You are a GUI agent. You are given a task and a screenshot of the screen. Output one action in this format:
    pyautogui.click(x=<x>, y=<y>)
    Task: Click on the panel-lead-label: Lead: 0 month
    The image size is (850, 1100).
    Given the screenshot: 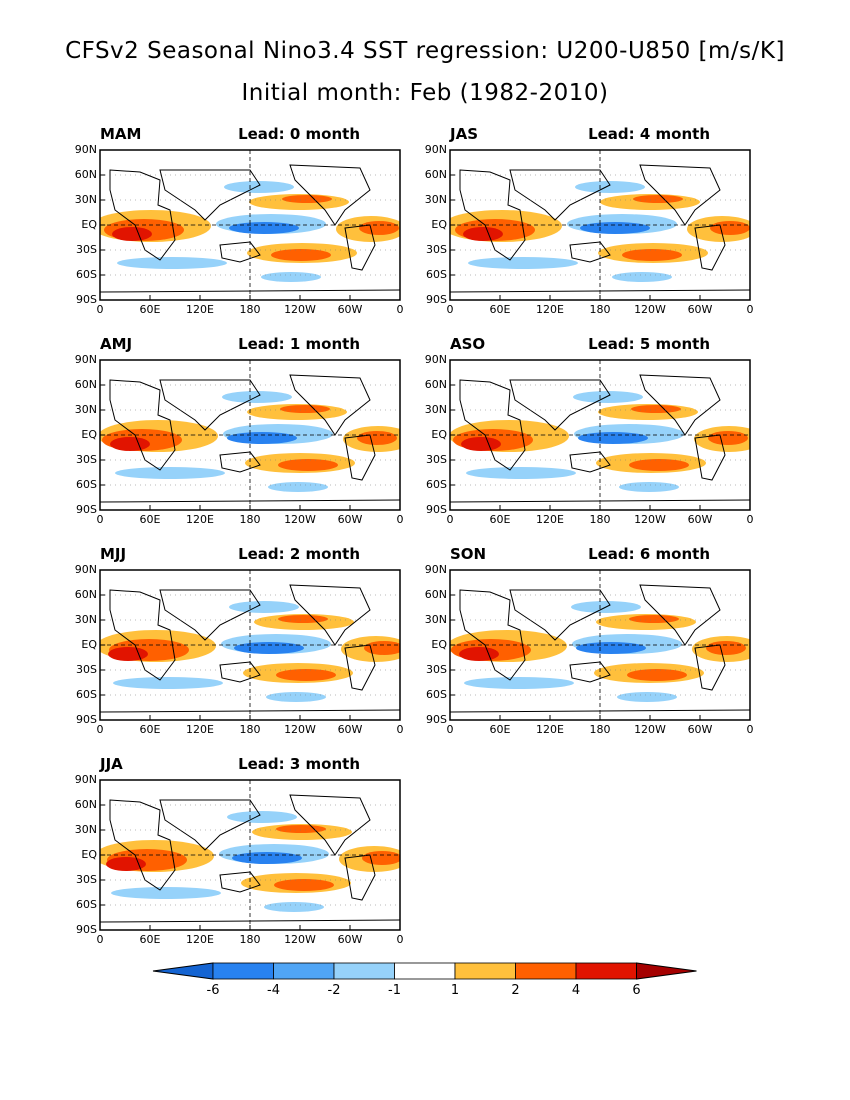 What is the action you would take?
    pyautogui.click(x=299, y=134)
    